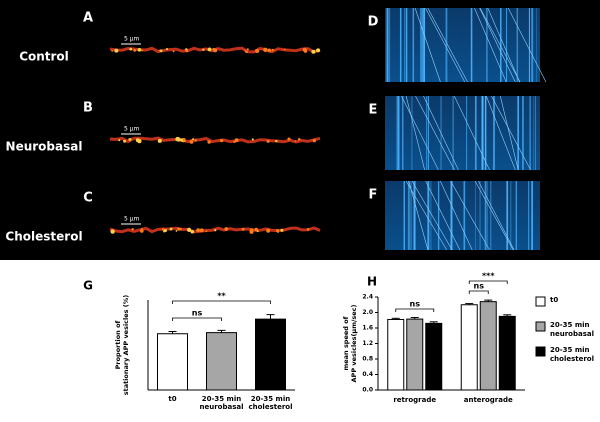  Describe the element at coordinates (373, 195) in the screenshot. I see `panel-letter: F` at that location.